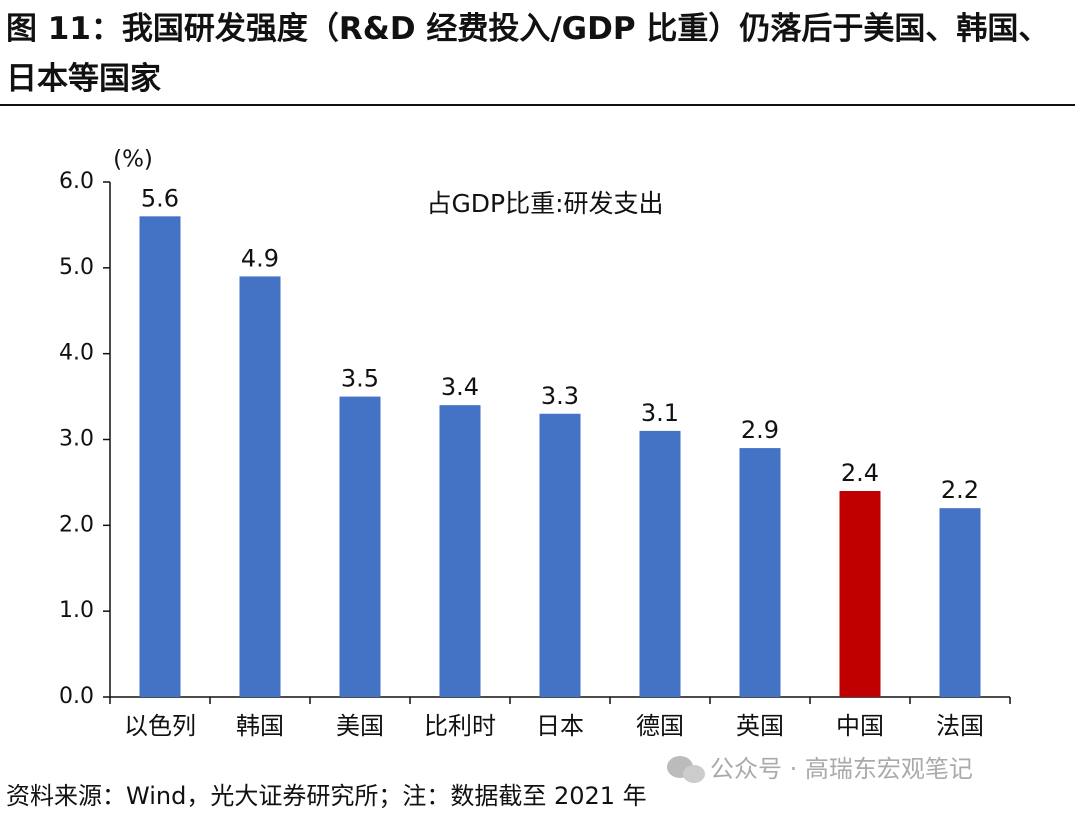 This screenshot has width=1080, height=815. Describe the element at coordinates (460, 726) in the screenshot. I see `x-tick-label: 比利时` at that location.